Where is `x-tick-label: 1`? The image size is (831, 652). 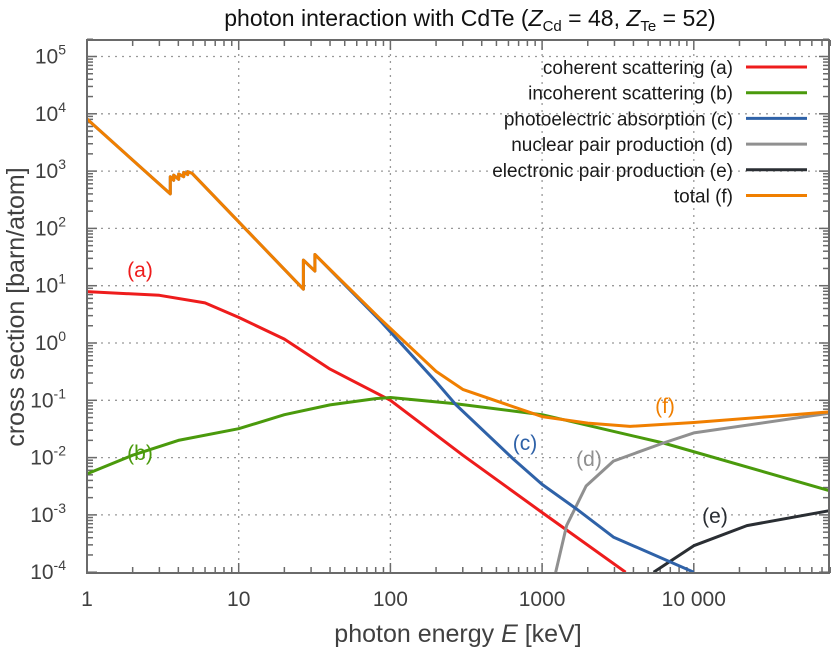
x-tick-label: 1 is located at coordinates (87, 599).